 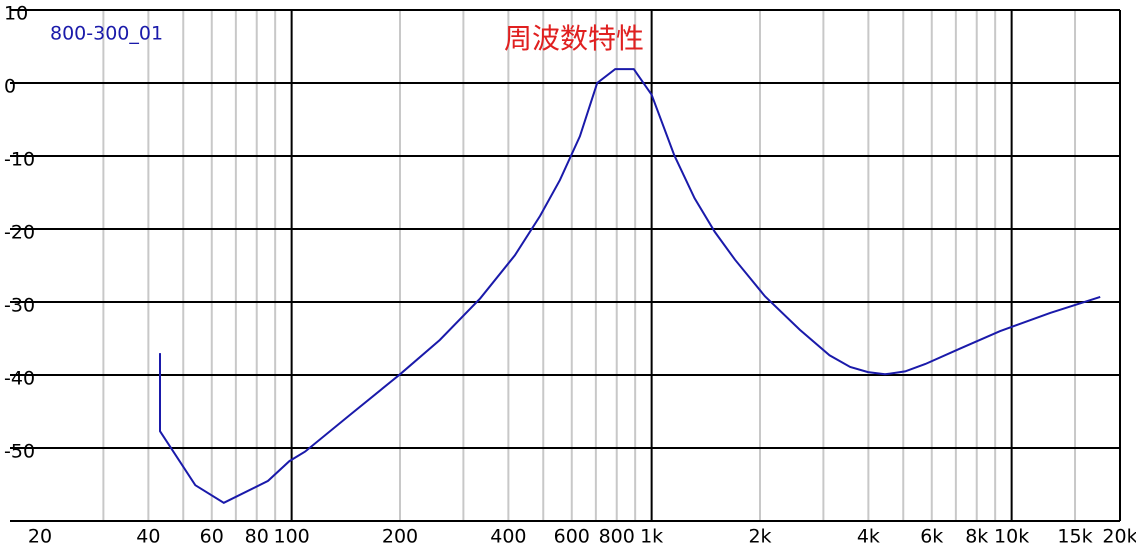 What do you see at coordinates (759, 537) in the screenshot?
I see `x-tick-label: 2k` at bounding box center [759, 537].